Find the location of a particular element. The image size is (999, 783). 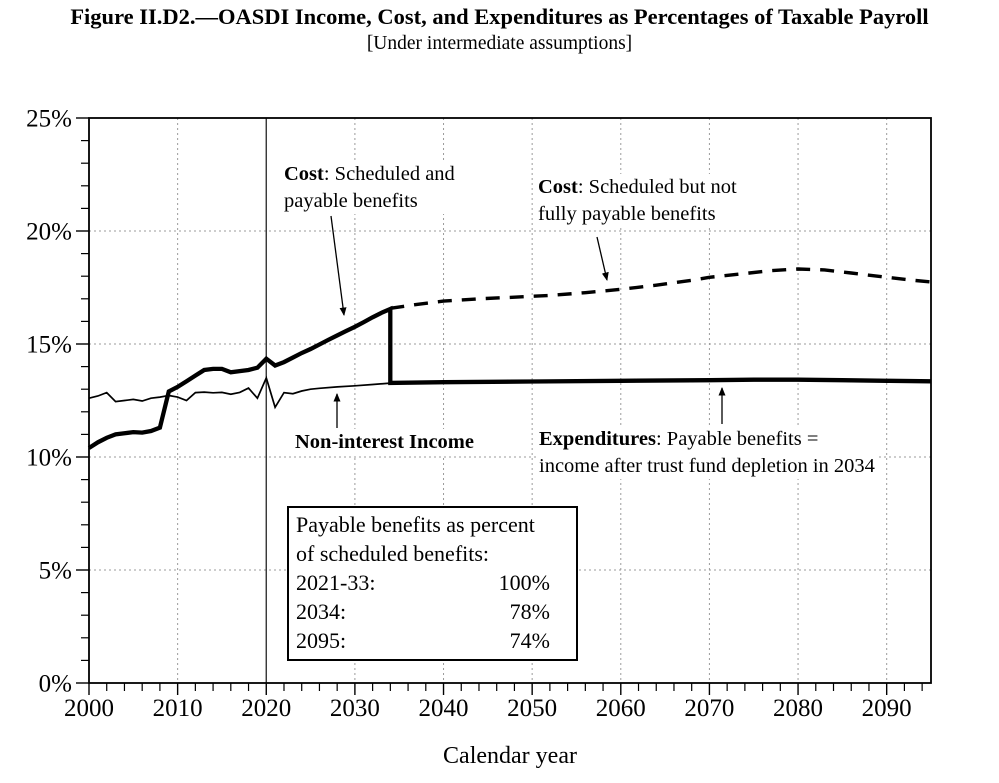

y-tick-label: 20% is located at coordinates (49, 232).